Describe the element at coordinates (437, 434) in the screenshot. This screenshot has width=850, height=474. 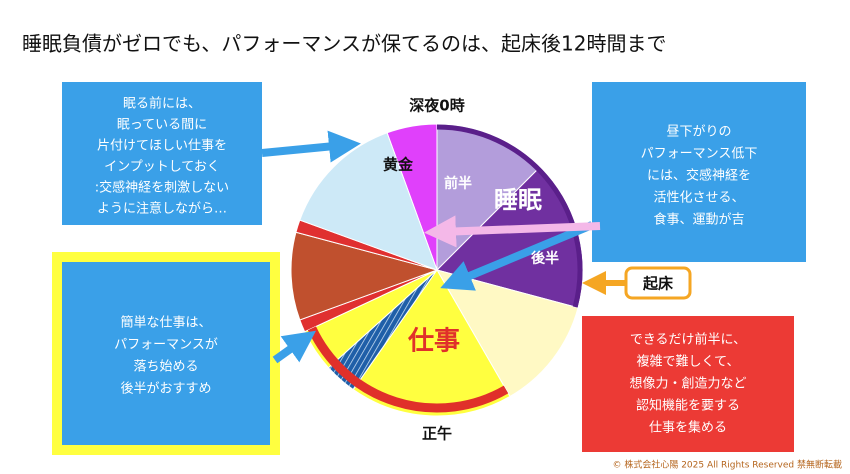
I see `clock-bottom-label: 正午` at that location.